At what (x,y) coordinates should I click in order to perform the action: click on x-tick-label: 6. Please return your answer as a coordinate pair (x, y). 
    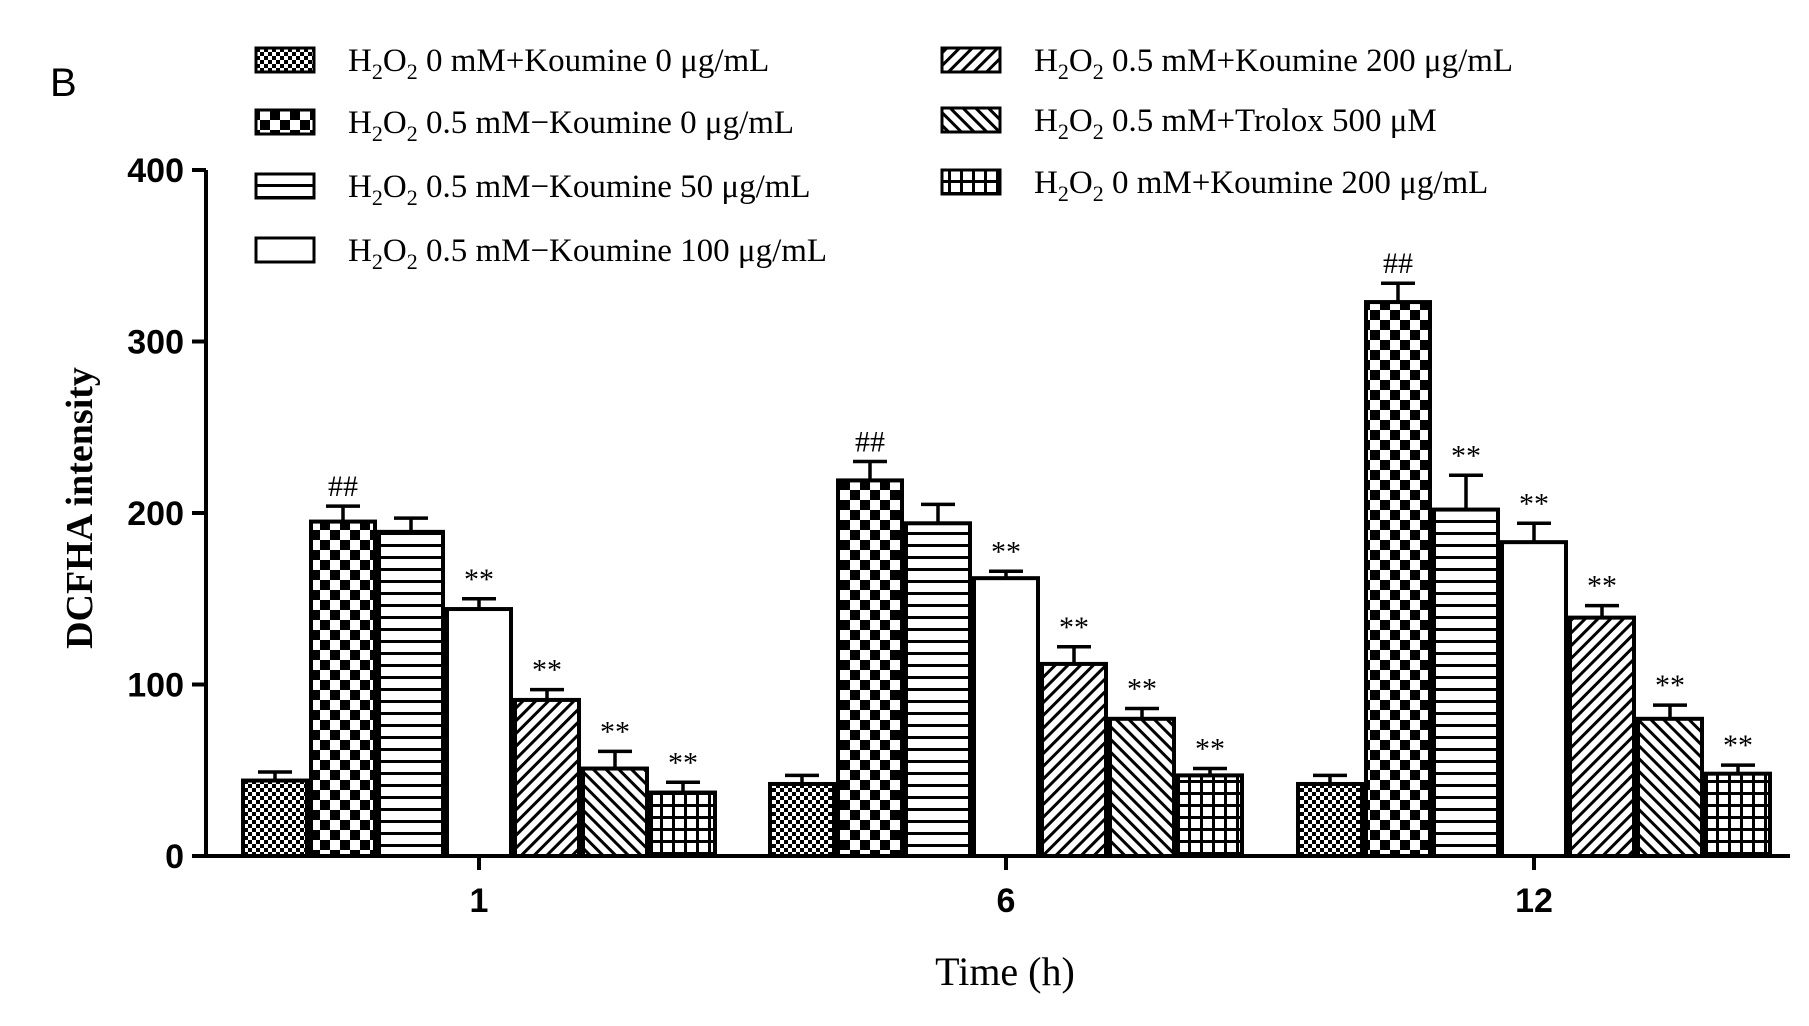
    Looking at the image, I should click on (1006, 901).